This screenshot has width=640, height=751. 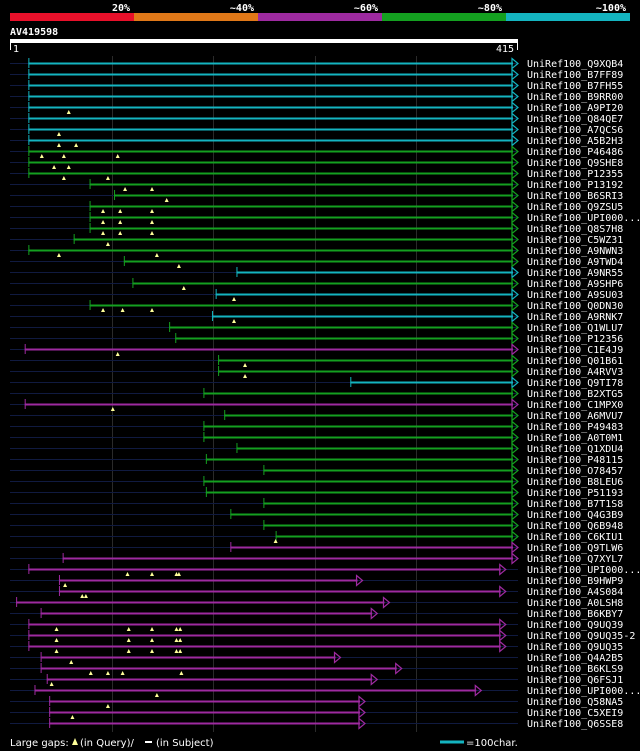 I want to click on hit-row: UniRef100_P12356, so click(x=316, y=338).